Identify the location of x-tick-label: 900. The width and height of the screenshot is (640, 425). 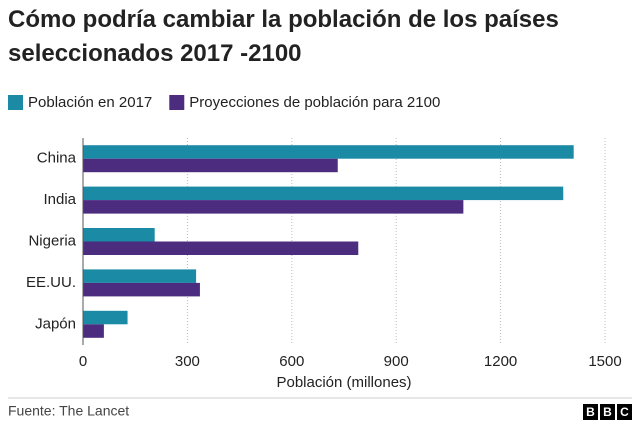
(396, 361).